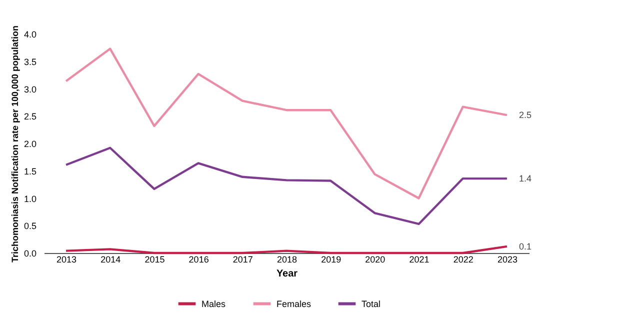  Describe the element at coordinates (294, 303) in the screenshot. I see `legend-label: Females` at that location.